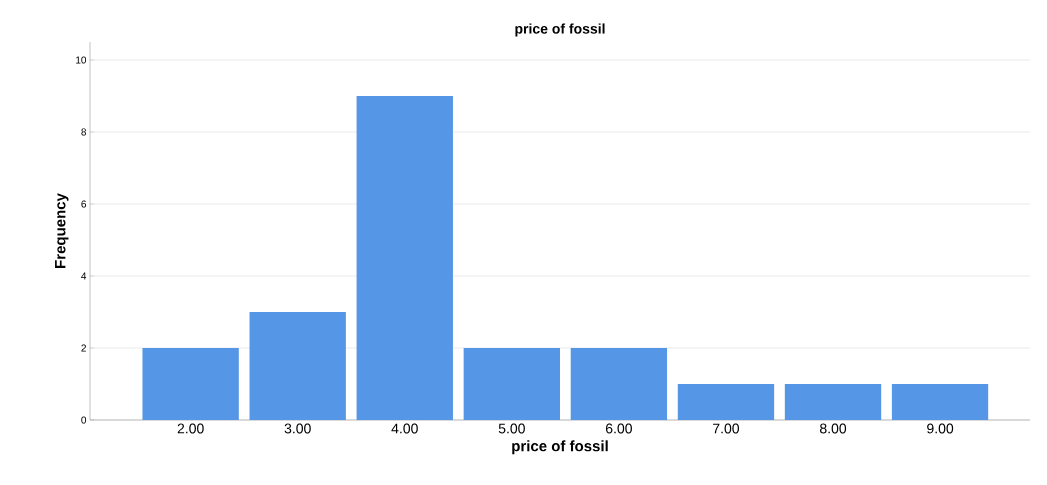 This screenshot has width=1047, height=485. What do you see at coordinates (618, 428) in the screenshot?
I see `x-tick-label: 6.00` at bounding box center [618, 428].